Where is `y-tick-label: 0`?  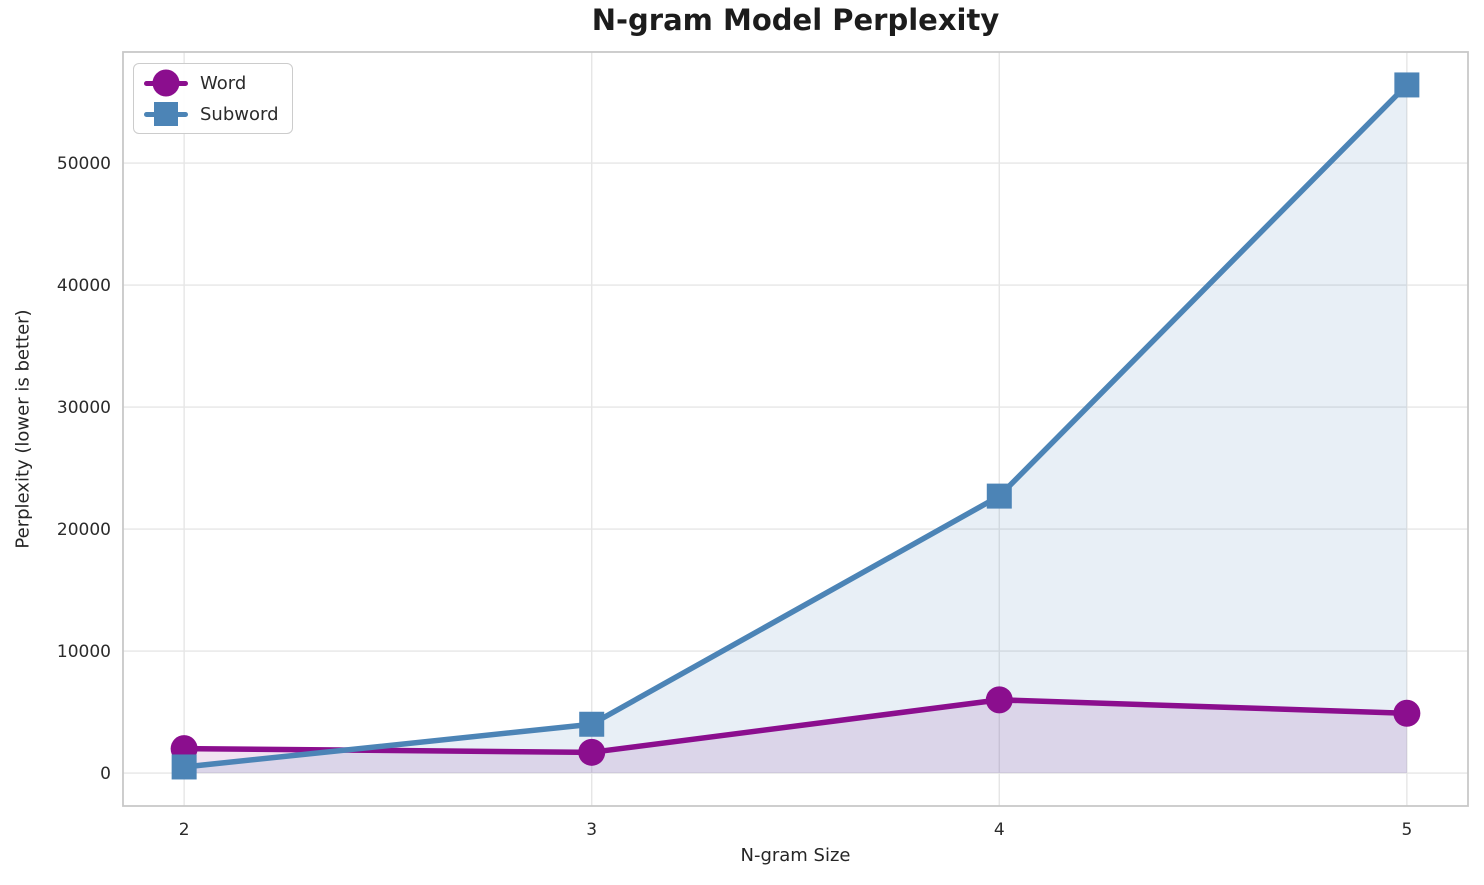 y-tick-label: 0 is located at coordinates (105, 774).